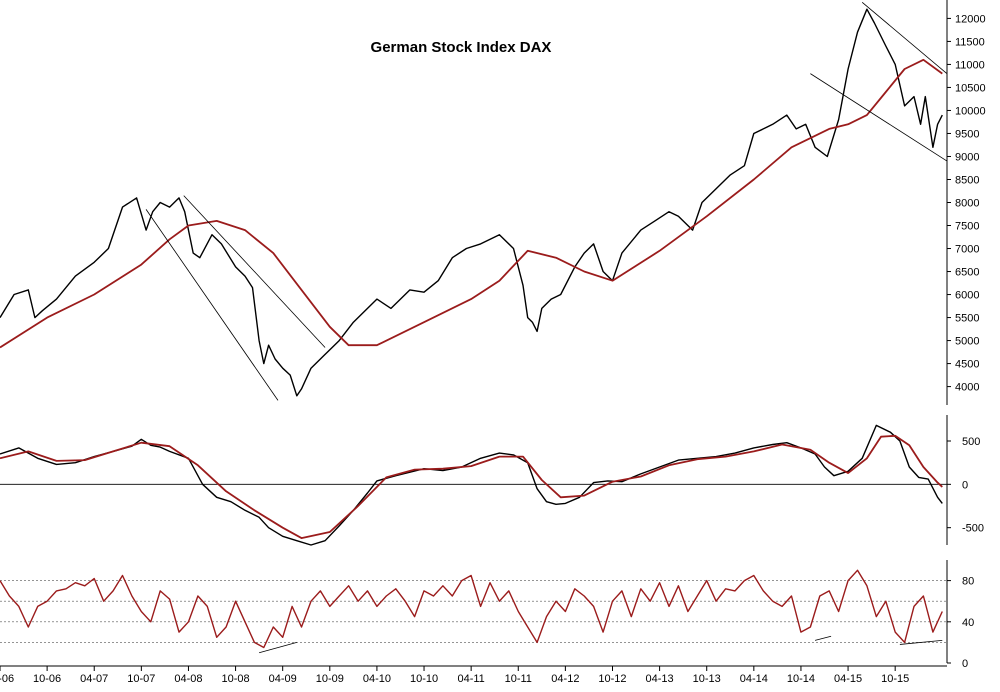 Image resolution: width=1000 pixels, height=692 pixels. What do you see at coordinates (967, 388) in the screenshot?
I see `price-y-tick-label: 4000` at bounding box center [967, 388].